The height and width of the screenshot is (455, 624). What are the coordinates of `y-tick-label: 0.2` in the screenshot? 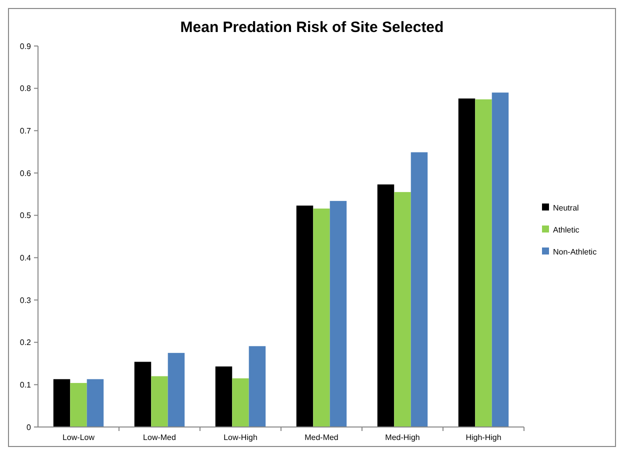 It's located at (26, 343).